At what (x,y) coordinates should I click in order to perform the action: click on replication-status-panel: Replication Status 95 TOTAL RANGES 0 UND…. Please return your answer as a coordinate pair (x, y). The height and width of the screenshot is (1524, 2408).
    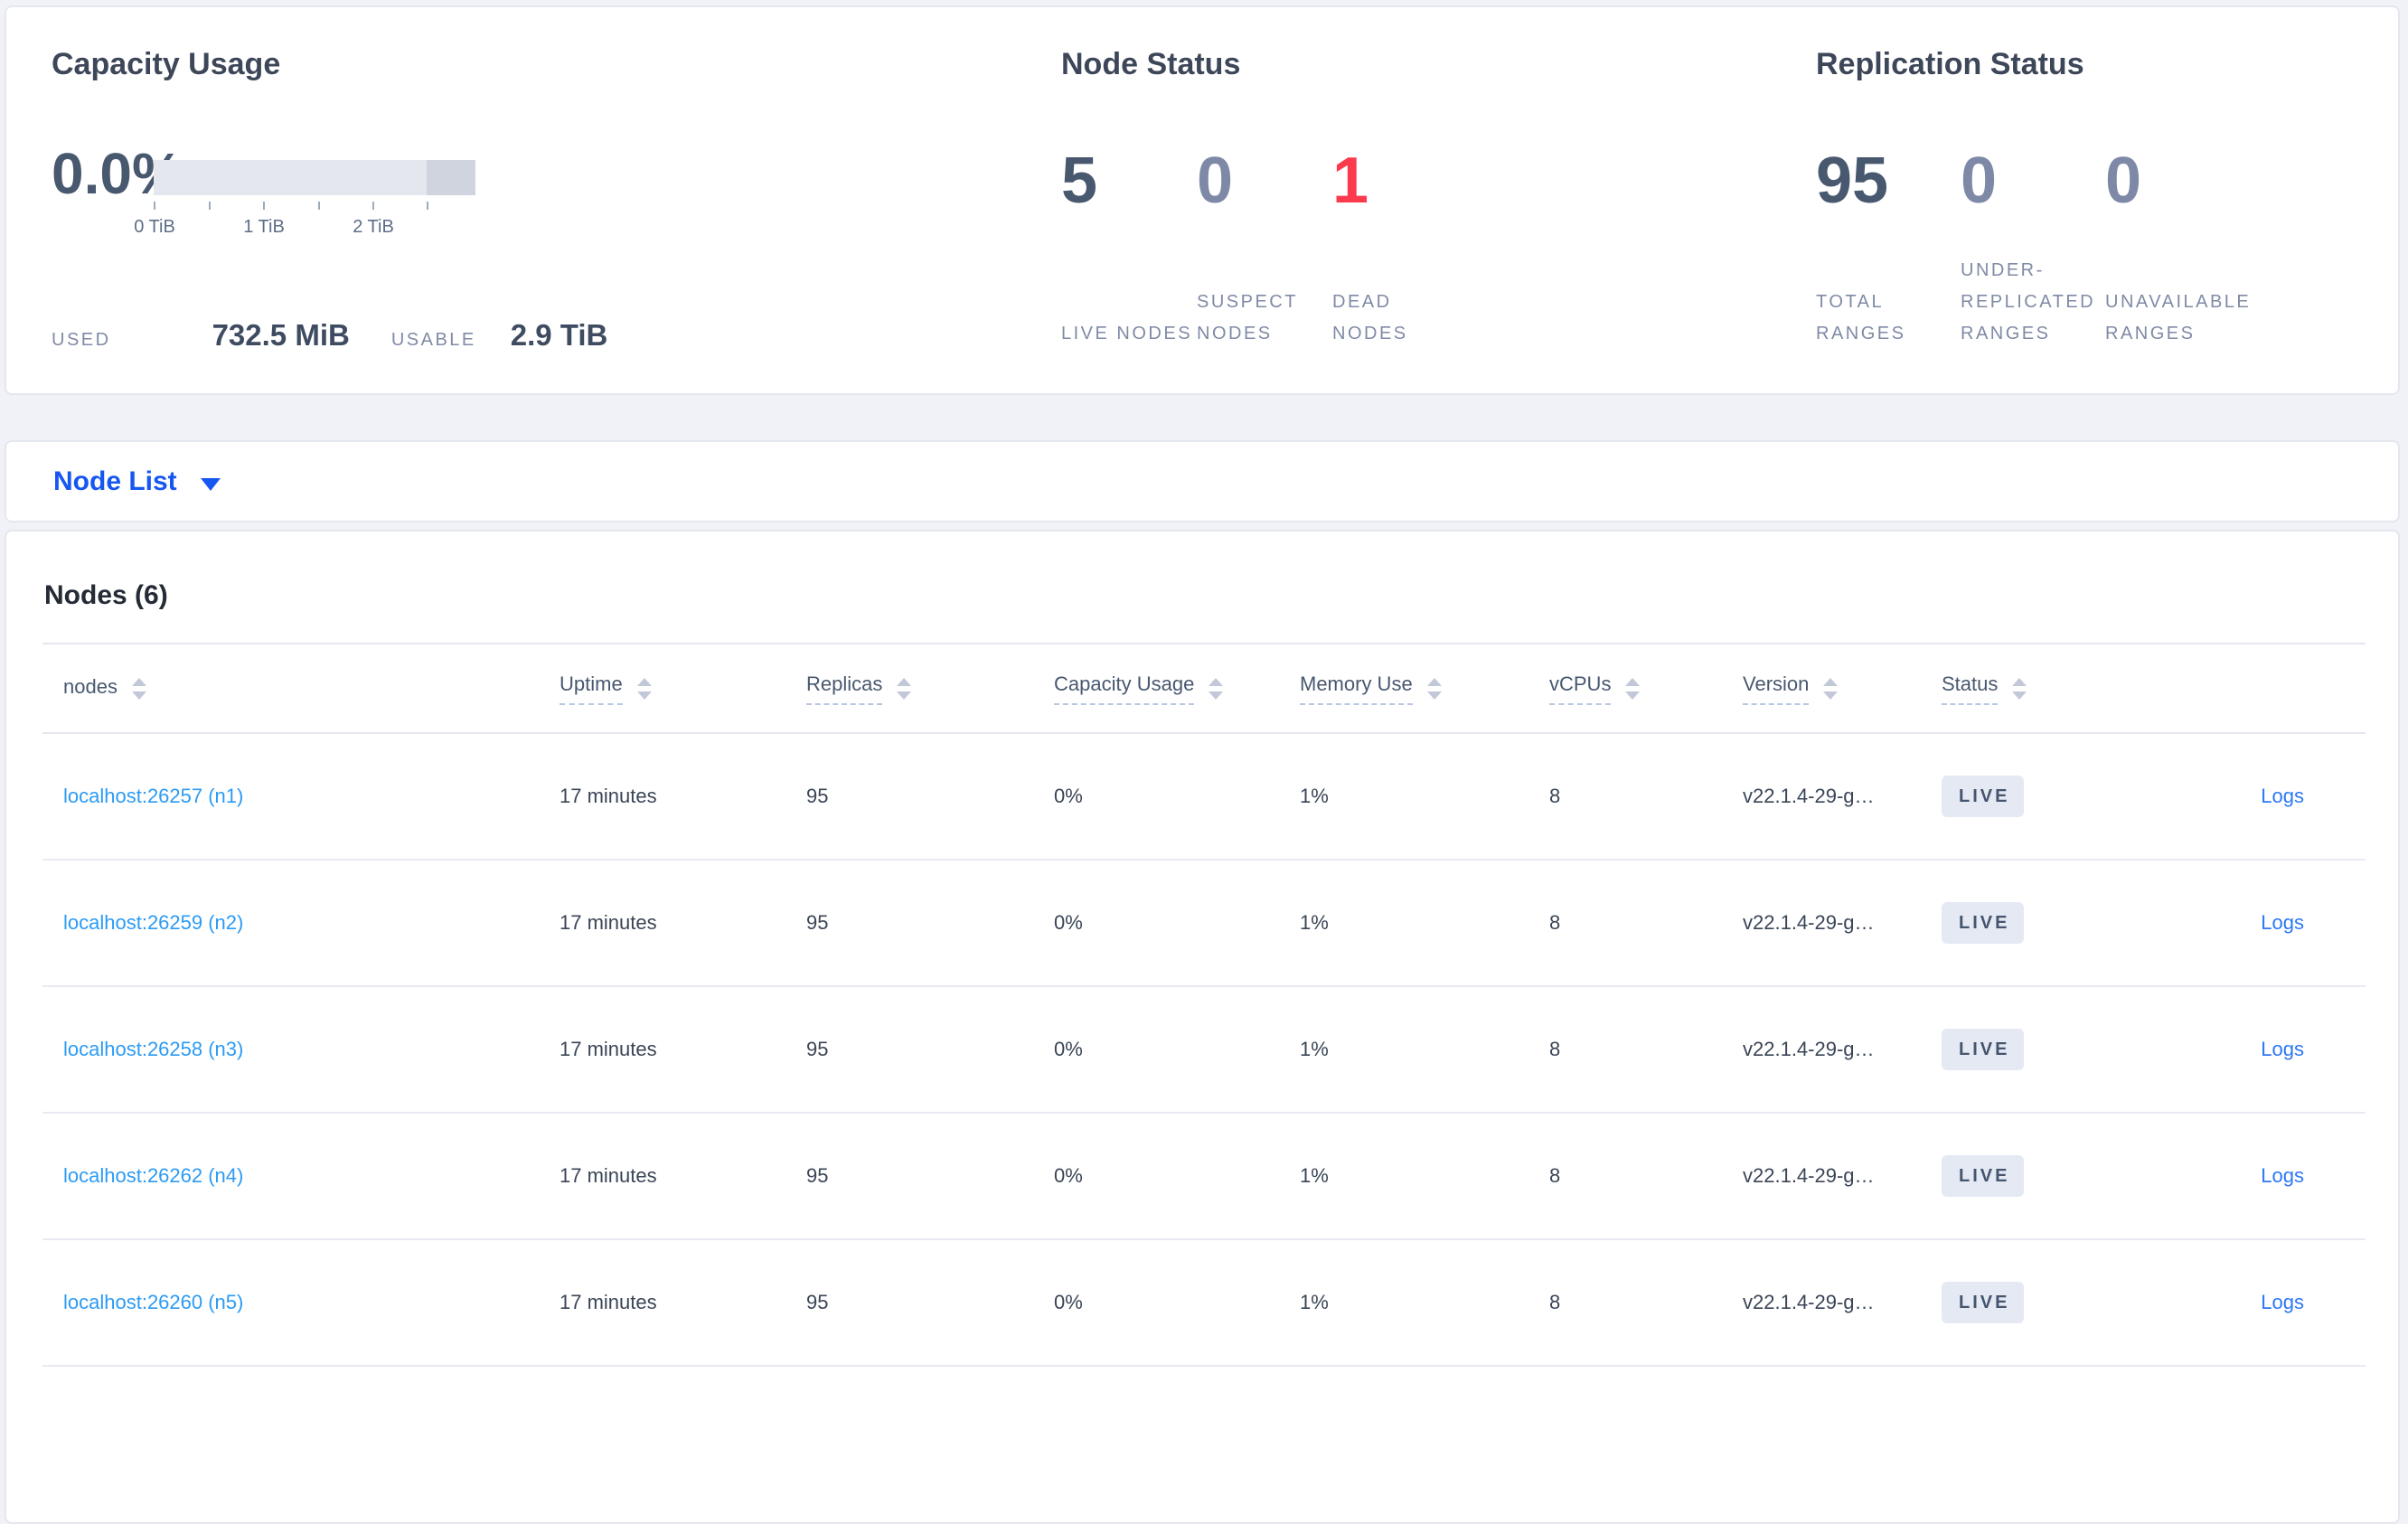
    Looking at the image, I should click on (2105, 200).